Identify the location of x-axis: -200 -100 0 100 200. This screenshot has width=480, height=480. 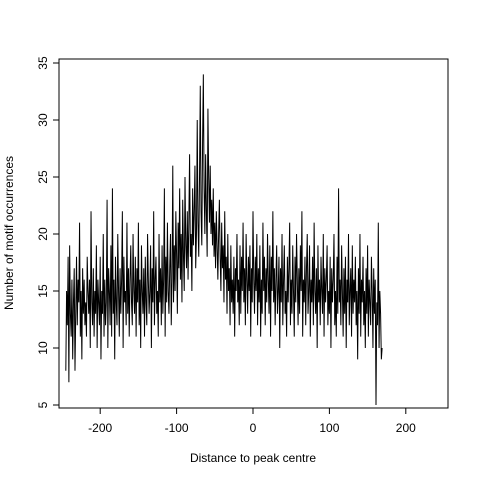
(252, 421).